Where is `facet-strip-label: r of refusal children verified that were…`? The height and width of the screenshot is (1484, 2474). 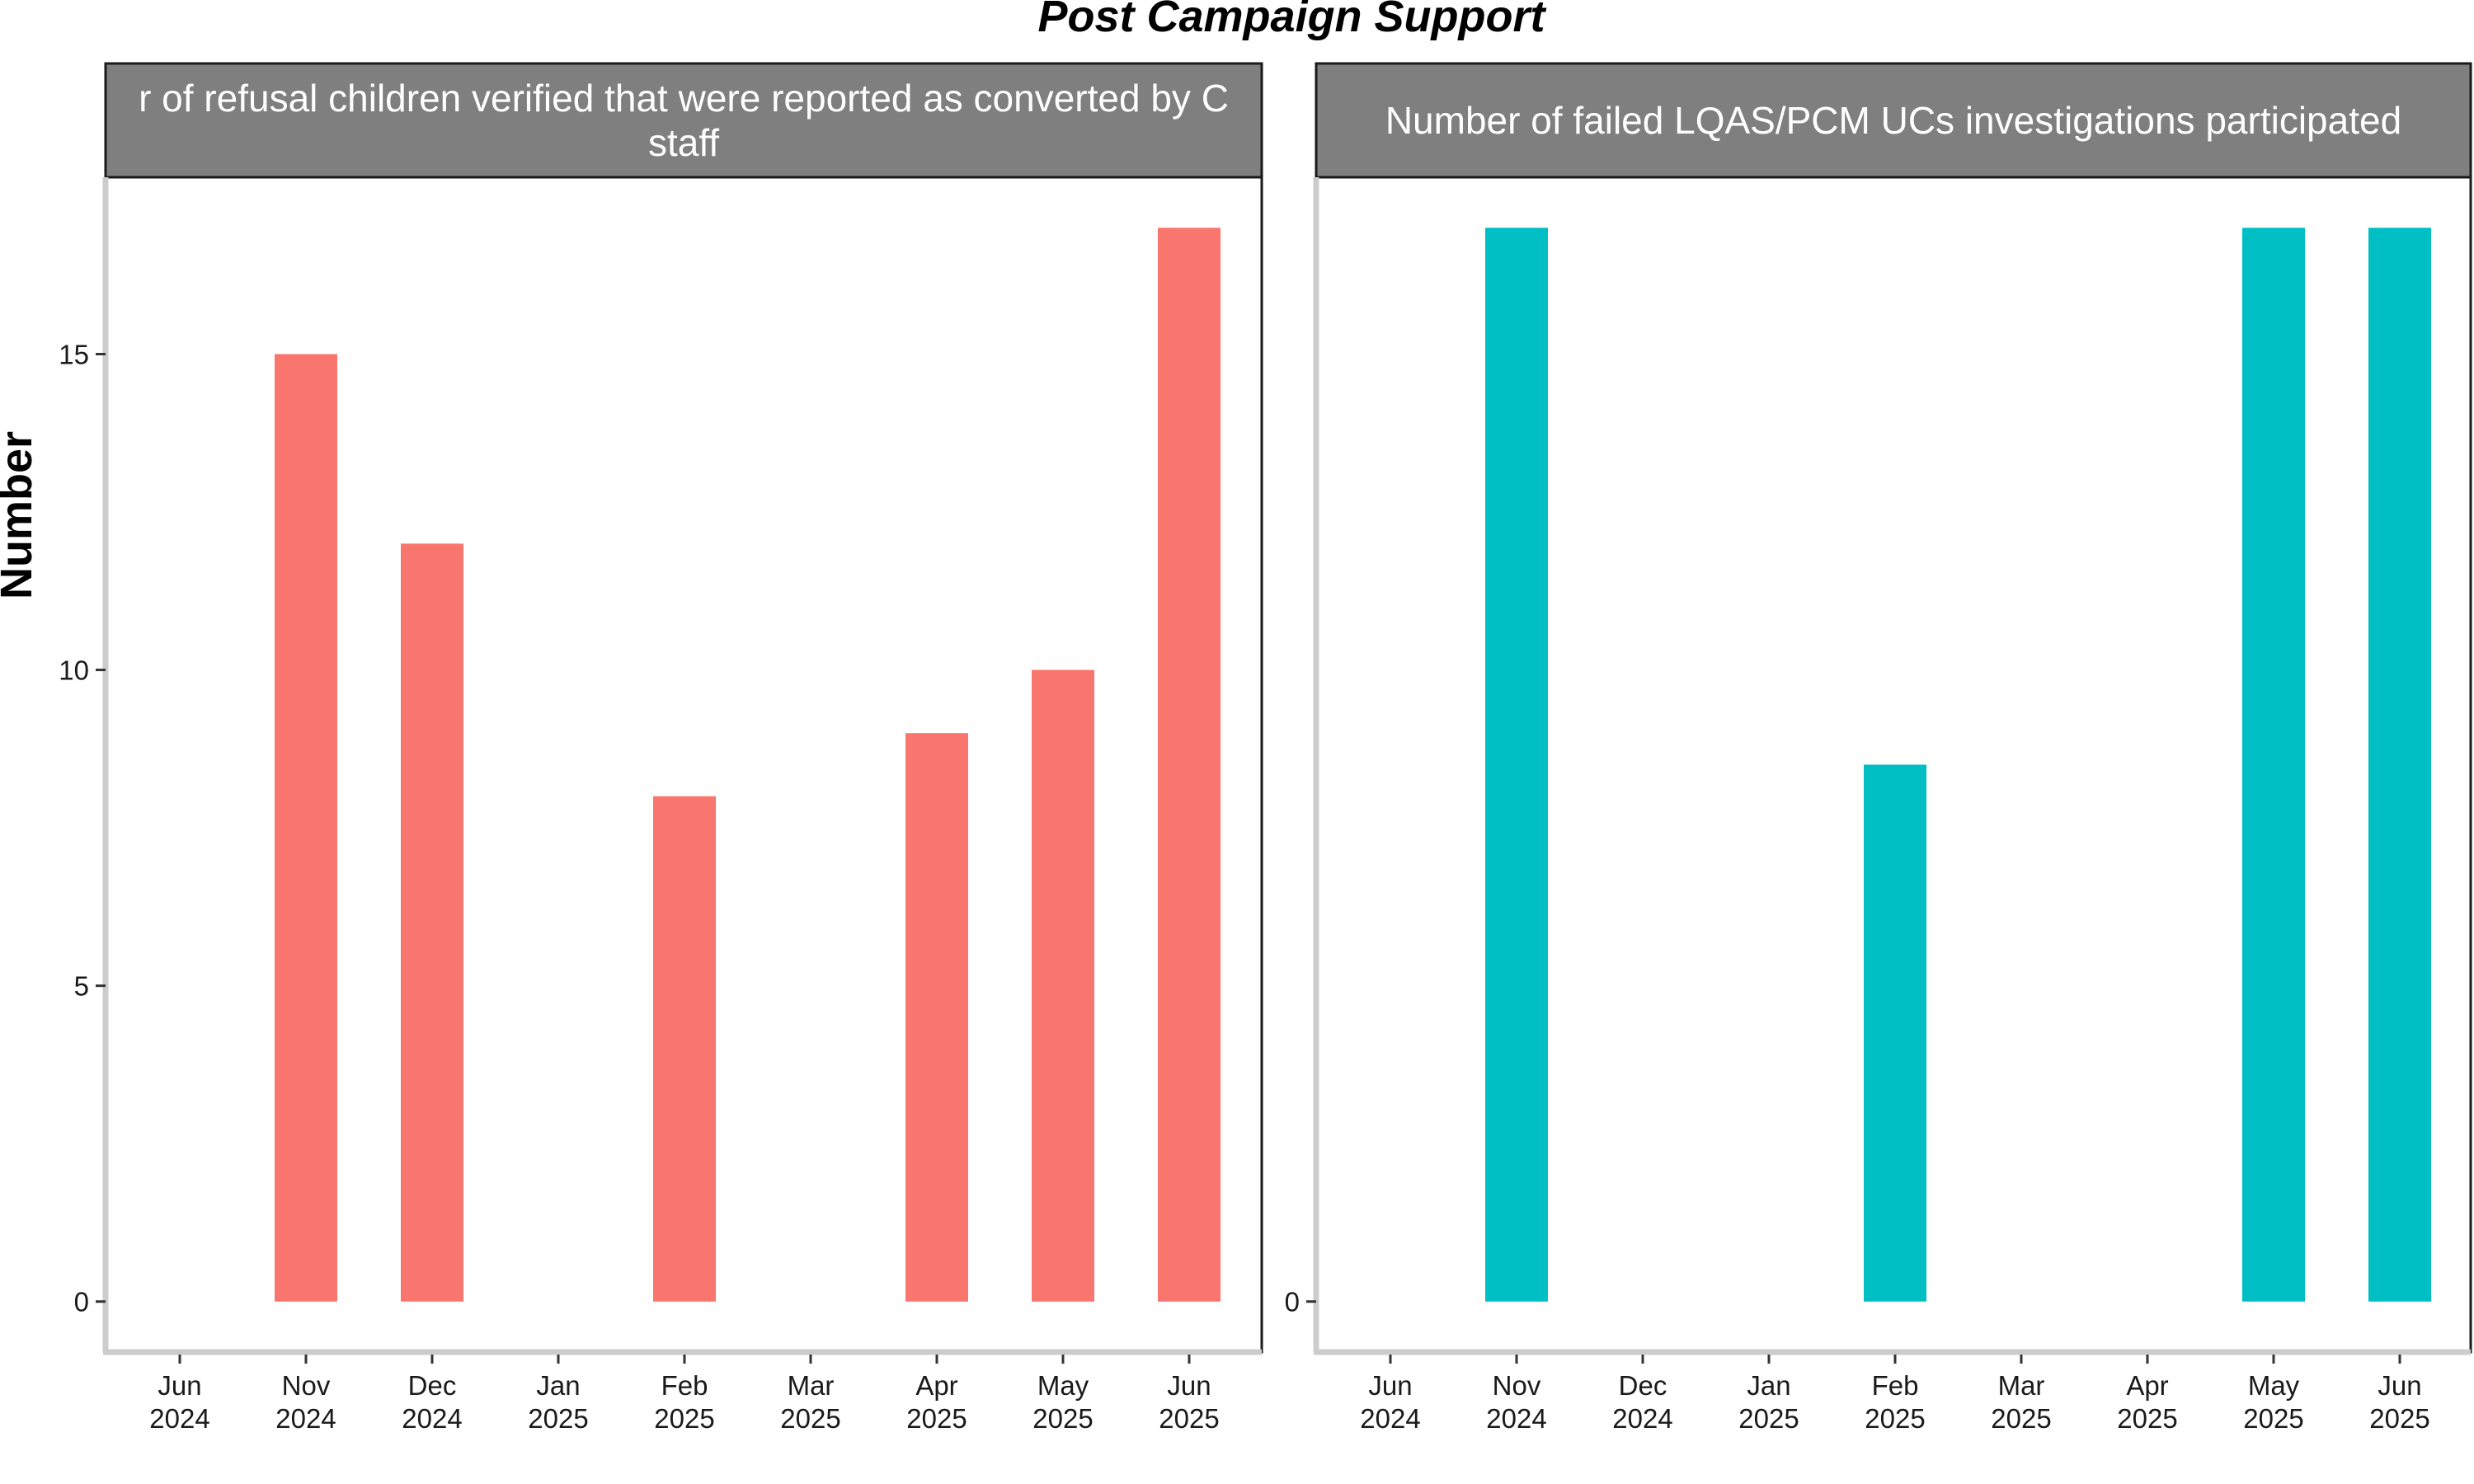 facet-strip-label: r of refusal children verified that were… is located at coordinates (684, 98).